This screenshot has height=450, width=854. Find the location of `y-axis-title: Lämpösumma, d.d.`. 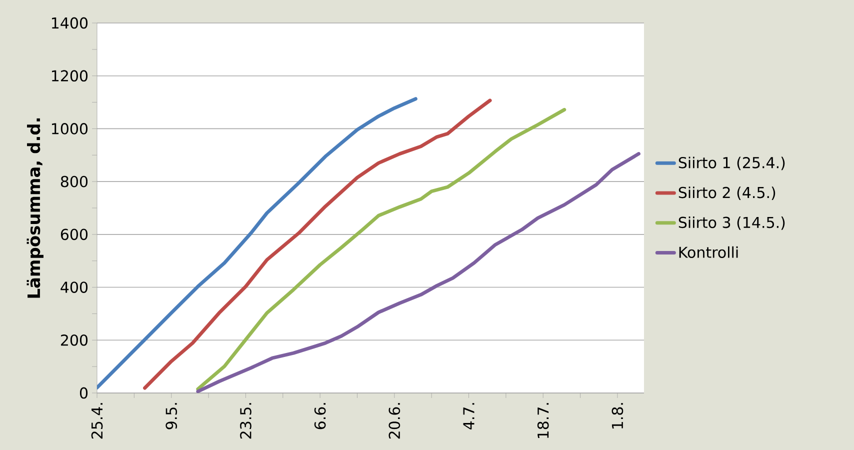

y-axis-title: Lämpösumma, d.d. is located at coordinates (35, 208).